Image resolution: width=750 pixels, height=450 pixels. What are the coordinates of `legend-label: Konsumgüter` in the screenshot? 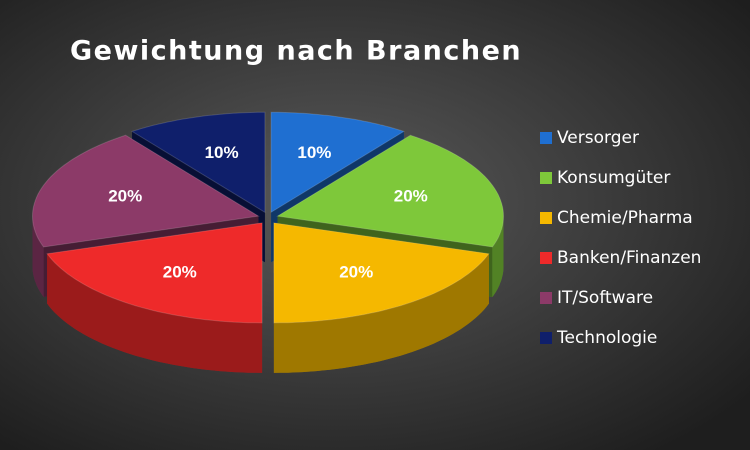 It's located at (613, 178).